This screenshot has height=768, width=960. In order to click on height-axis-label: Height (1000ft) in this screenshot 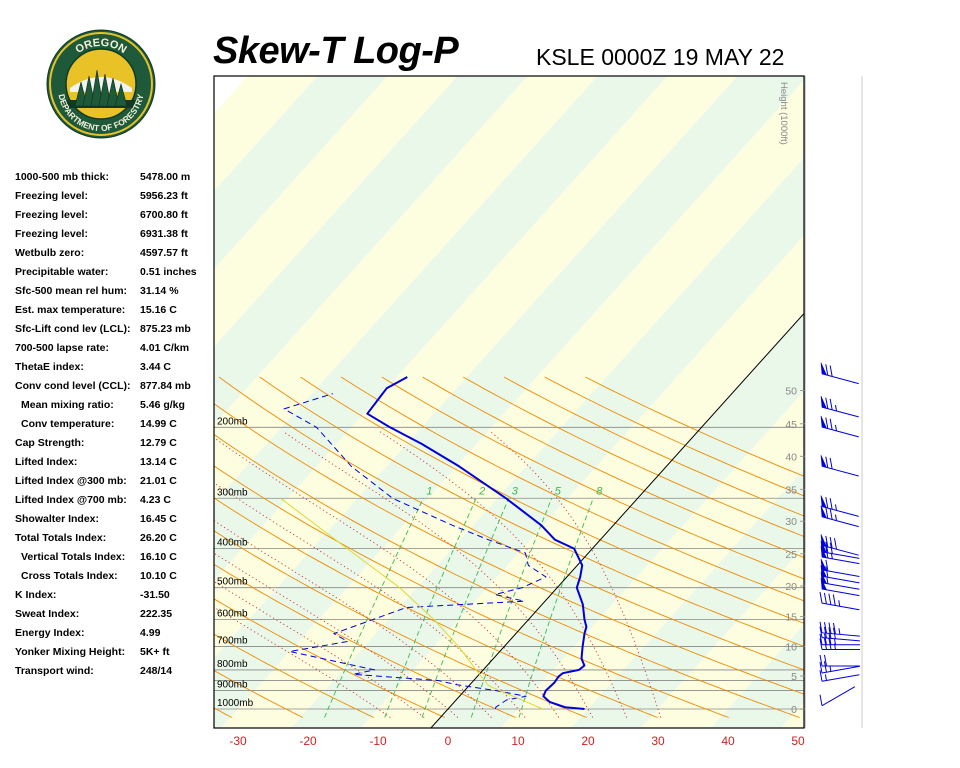, I will do `click(783, 113)`.